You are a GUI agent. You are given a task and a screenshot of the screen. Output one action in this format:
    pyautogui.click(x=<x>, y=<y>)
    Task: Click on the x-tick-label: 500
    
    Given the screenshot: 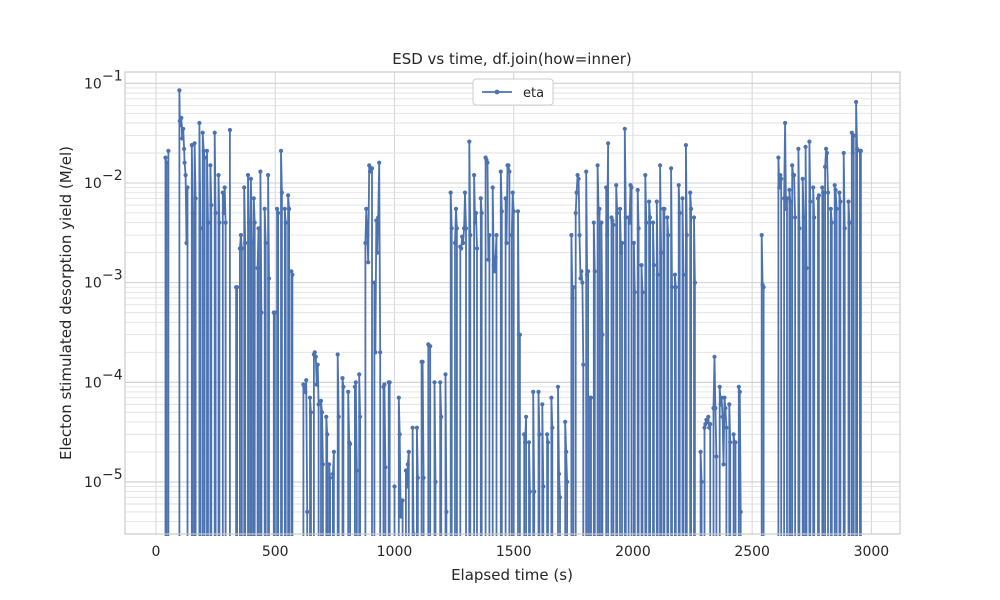 What is the action you would take?
    pyautogui.click(x=275, y=552)
    